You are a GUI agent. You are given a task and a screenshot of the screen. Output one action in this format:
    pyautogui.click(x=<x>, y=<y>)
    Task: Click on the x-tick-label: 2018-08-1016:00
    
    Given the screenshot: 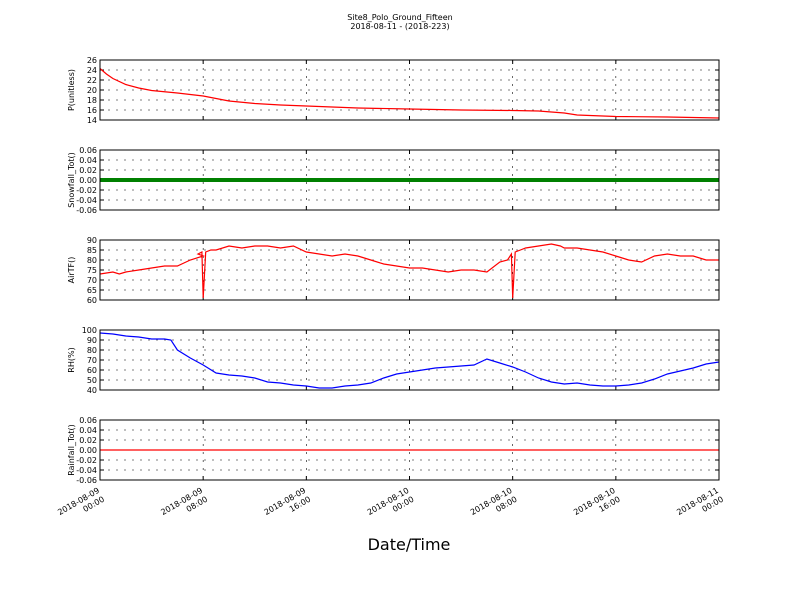 What is the action you would take?
    pyautogui.click(x=597, y=506)
    